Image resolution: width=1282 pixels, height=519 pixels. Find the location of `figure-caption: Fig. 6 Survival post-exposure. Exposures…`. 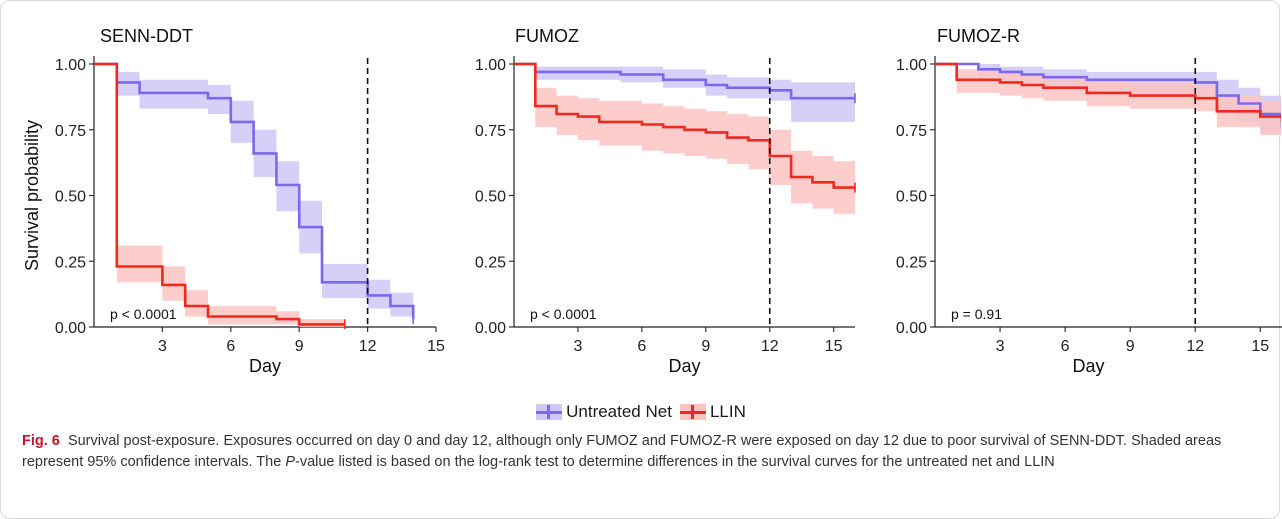

figure-caption: Fig. 6 Survival post-exposure. Exposures… is located at coordinates (642, 452).